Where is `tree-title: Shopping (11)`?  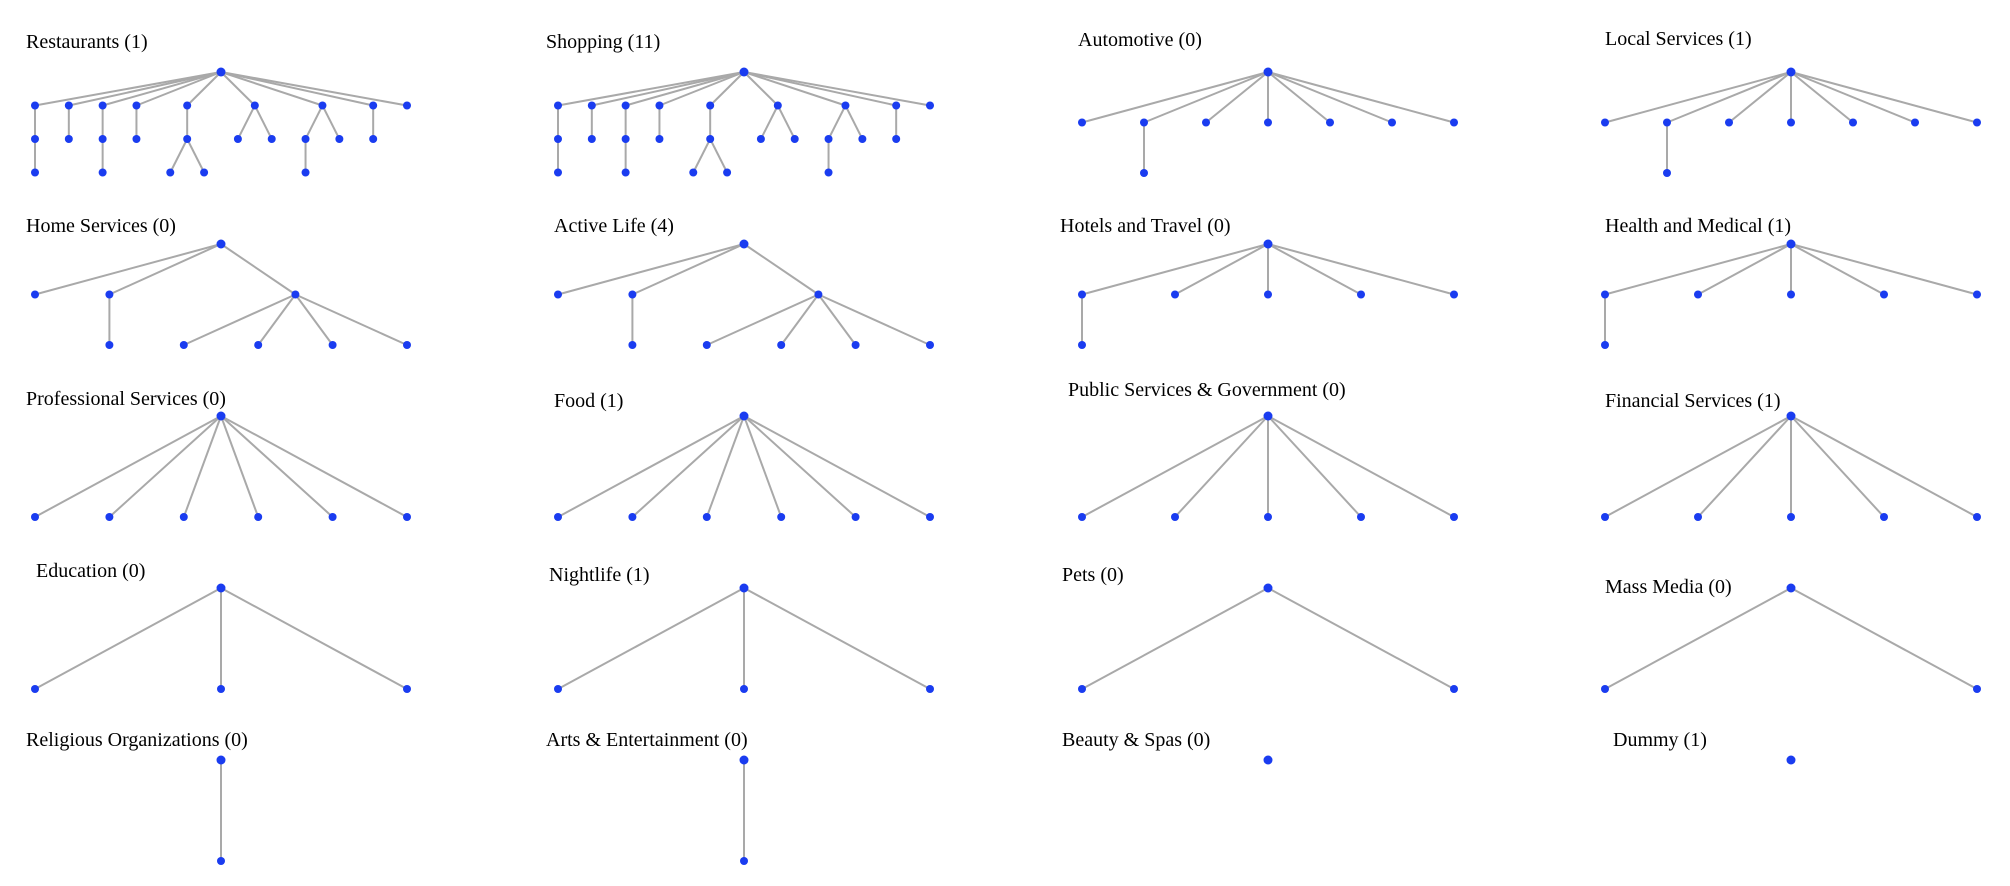 tree-title: Shopping (11) is located at coordinates (603, 42).